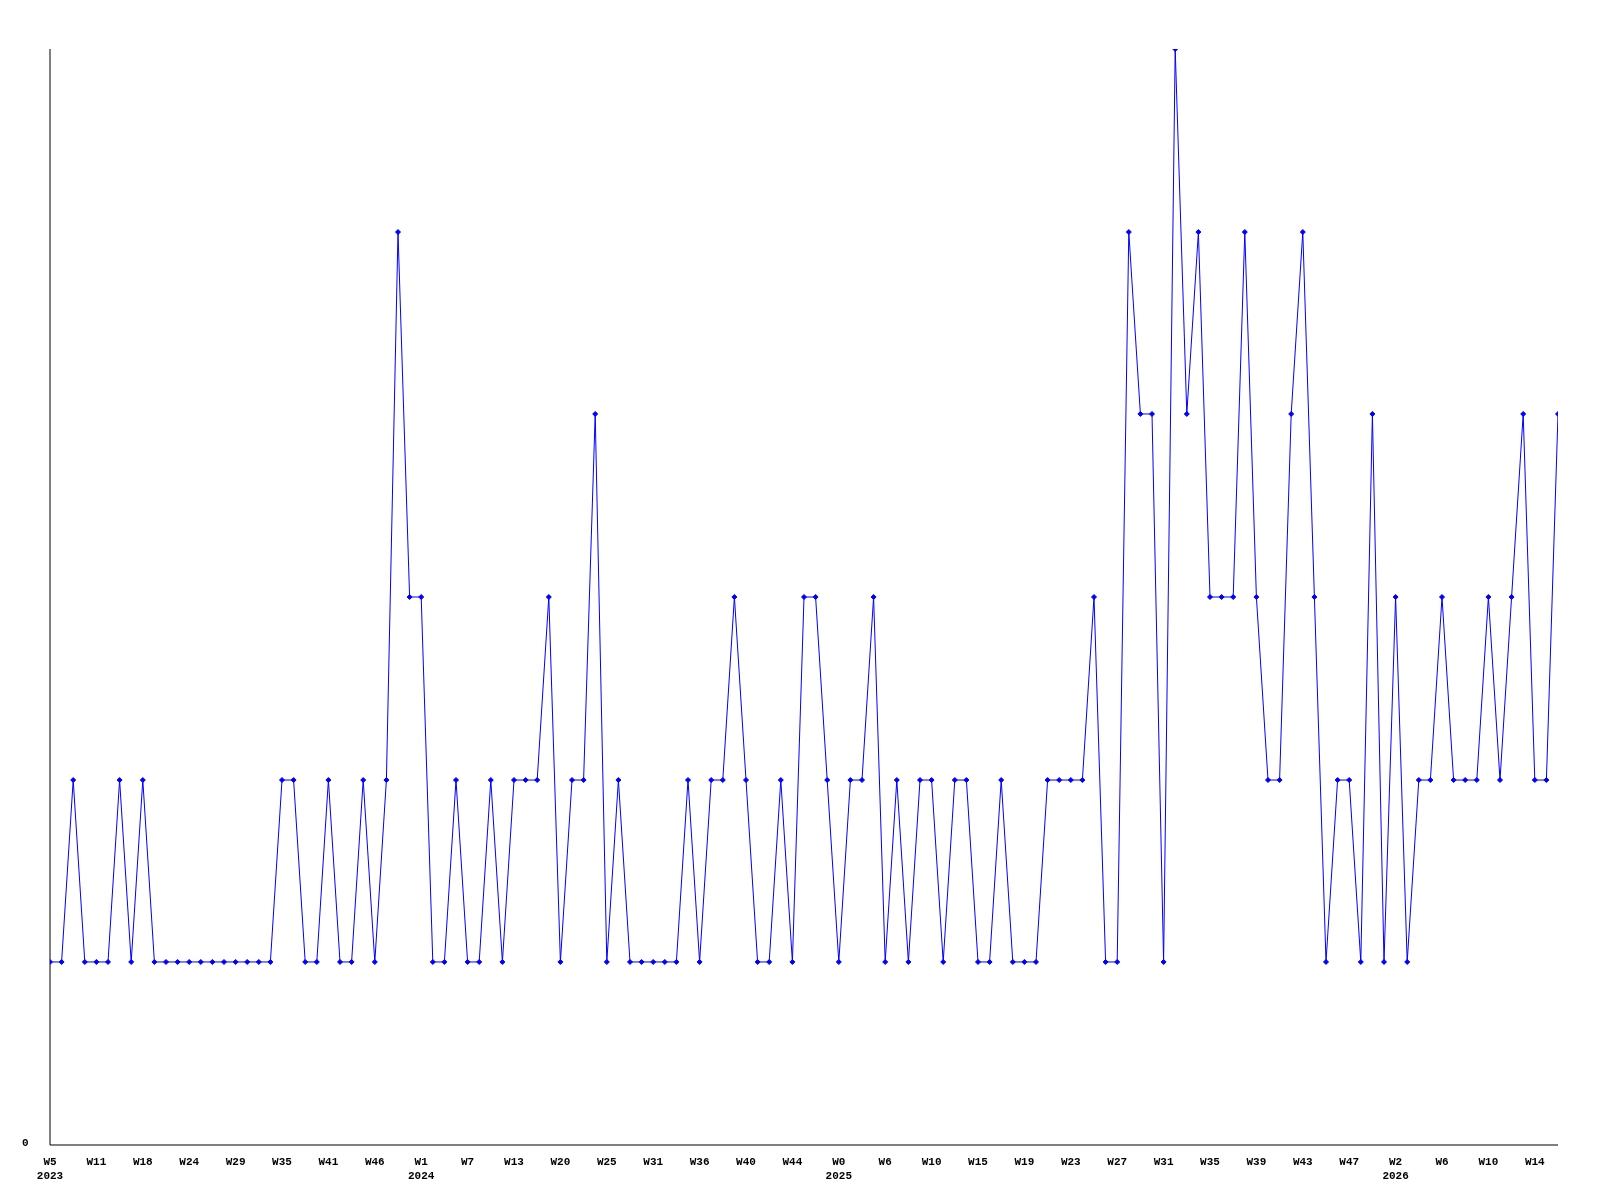 The width and height of the screenshot is (1600, 1200). Describe the element at coordinates (235, 1162) in the screenshot. I see `x-tick-label: W29` at that location.